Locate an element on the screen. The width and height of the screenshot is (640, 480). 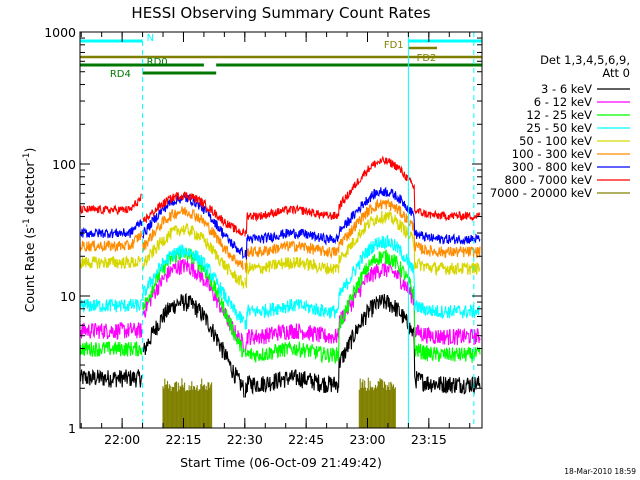
y-tick-label: 10 is located at coordinates (68, 296).